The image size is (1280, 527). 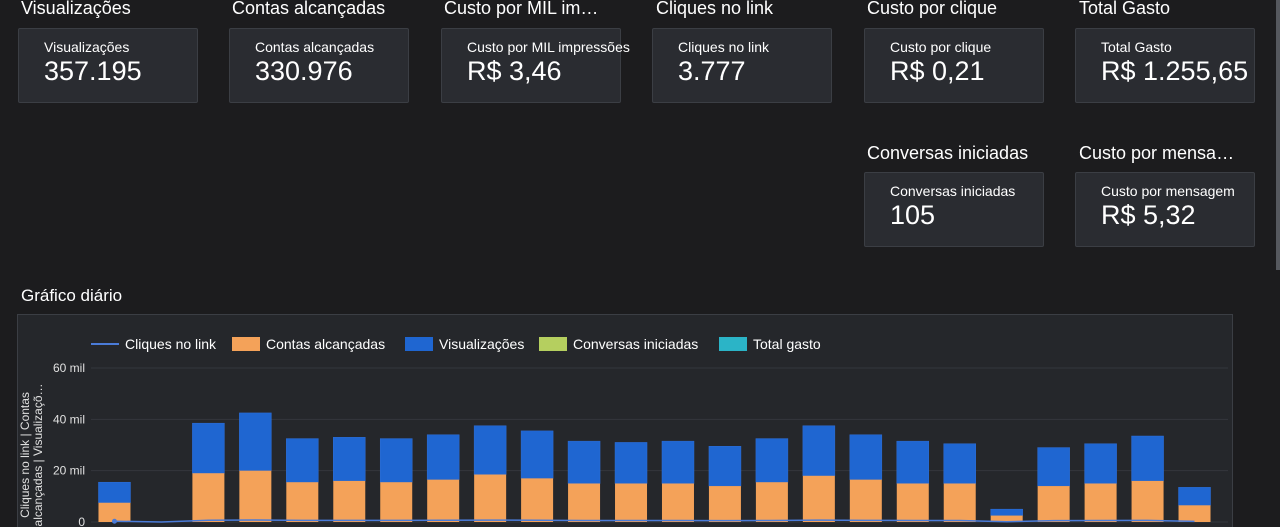 I want to click on y-tick-label: 40 mil, so click(x=69, y=419).